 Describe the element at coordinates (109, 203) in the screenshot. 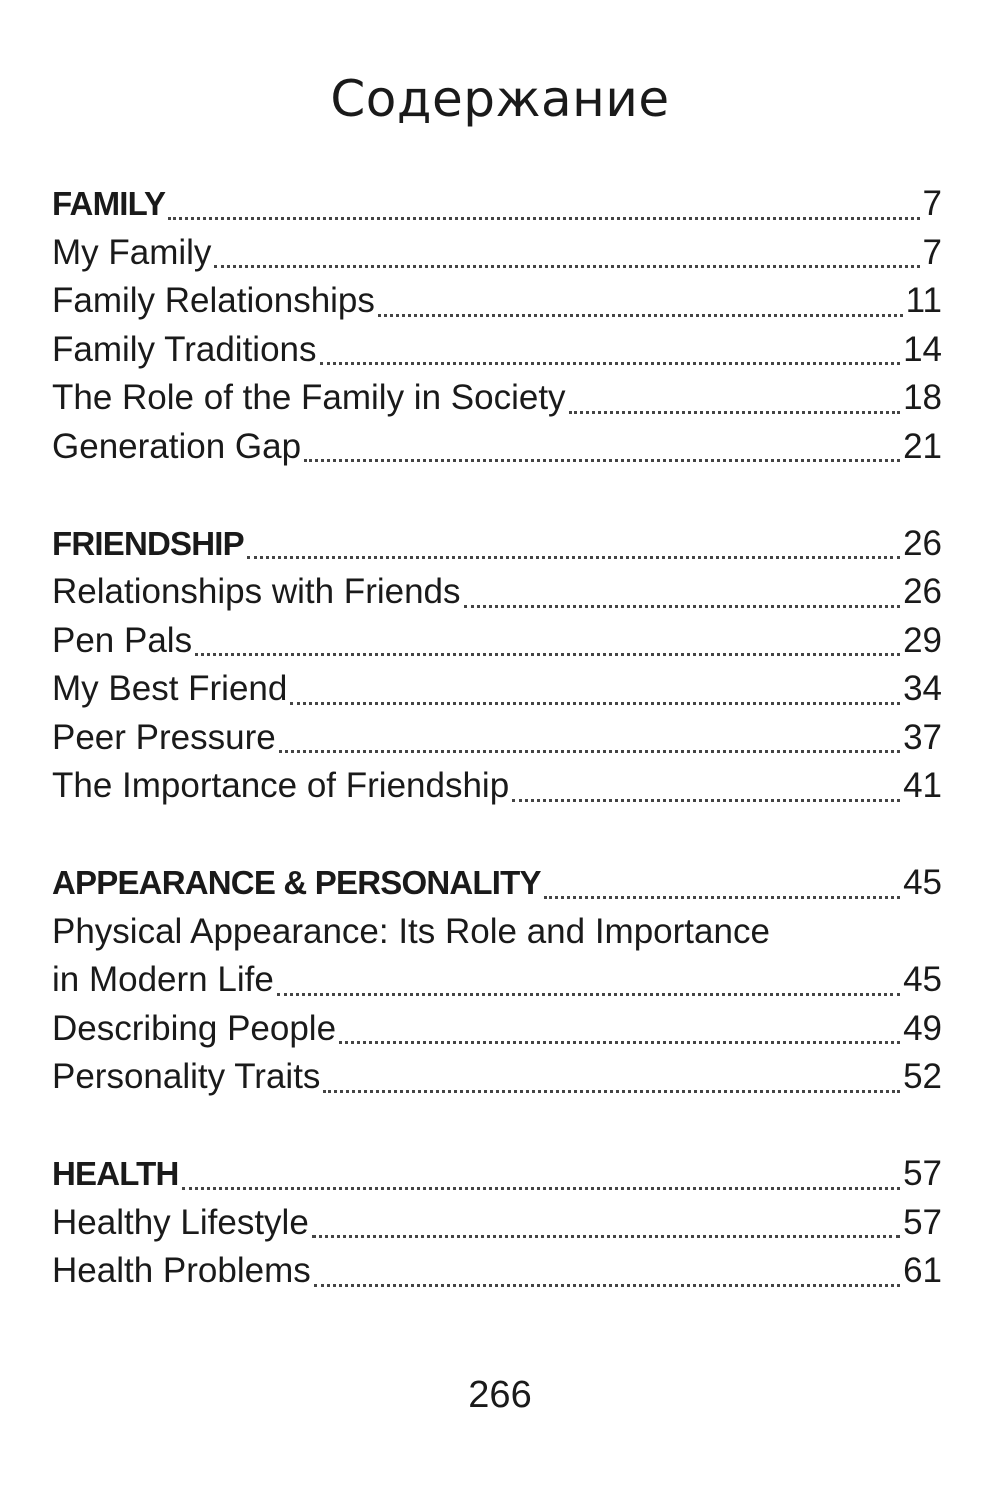

I see `entry-title: FAMILY` at that location.